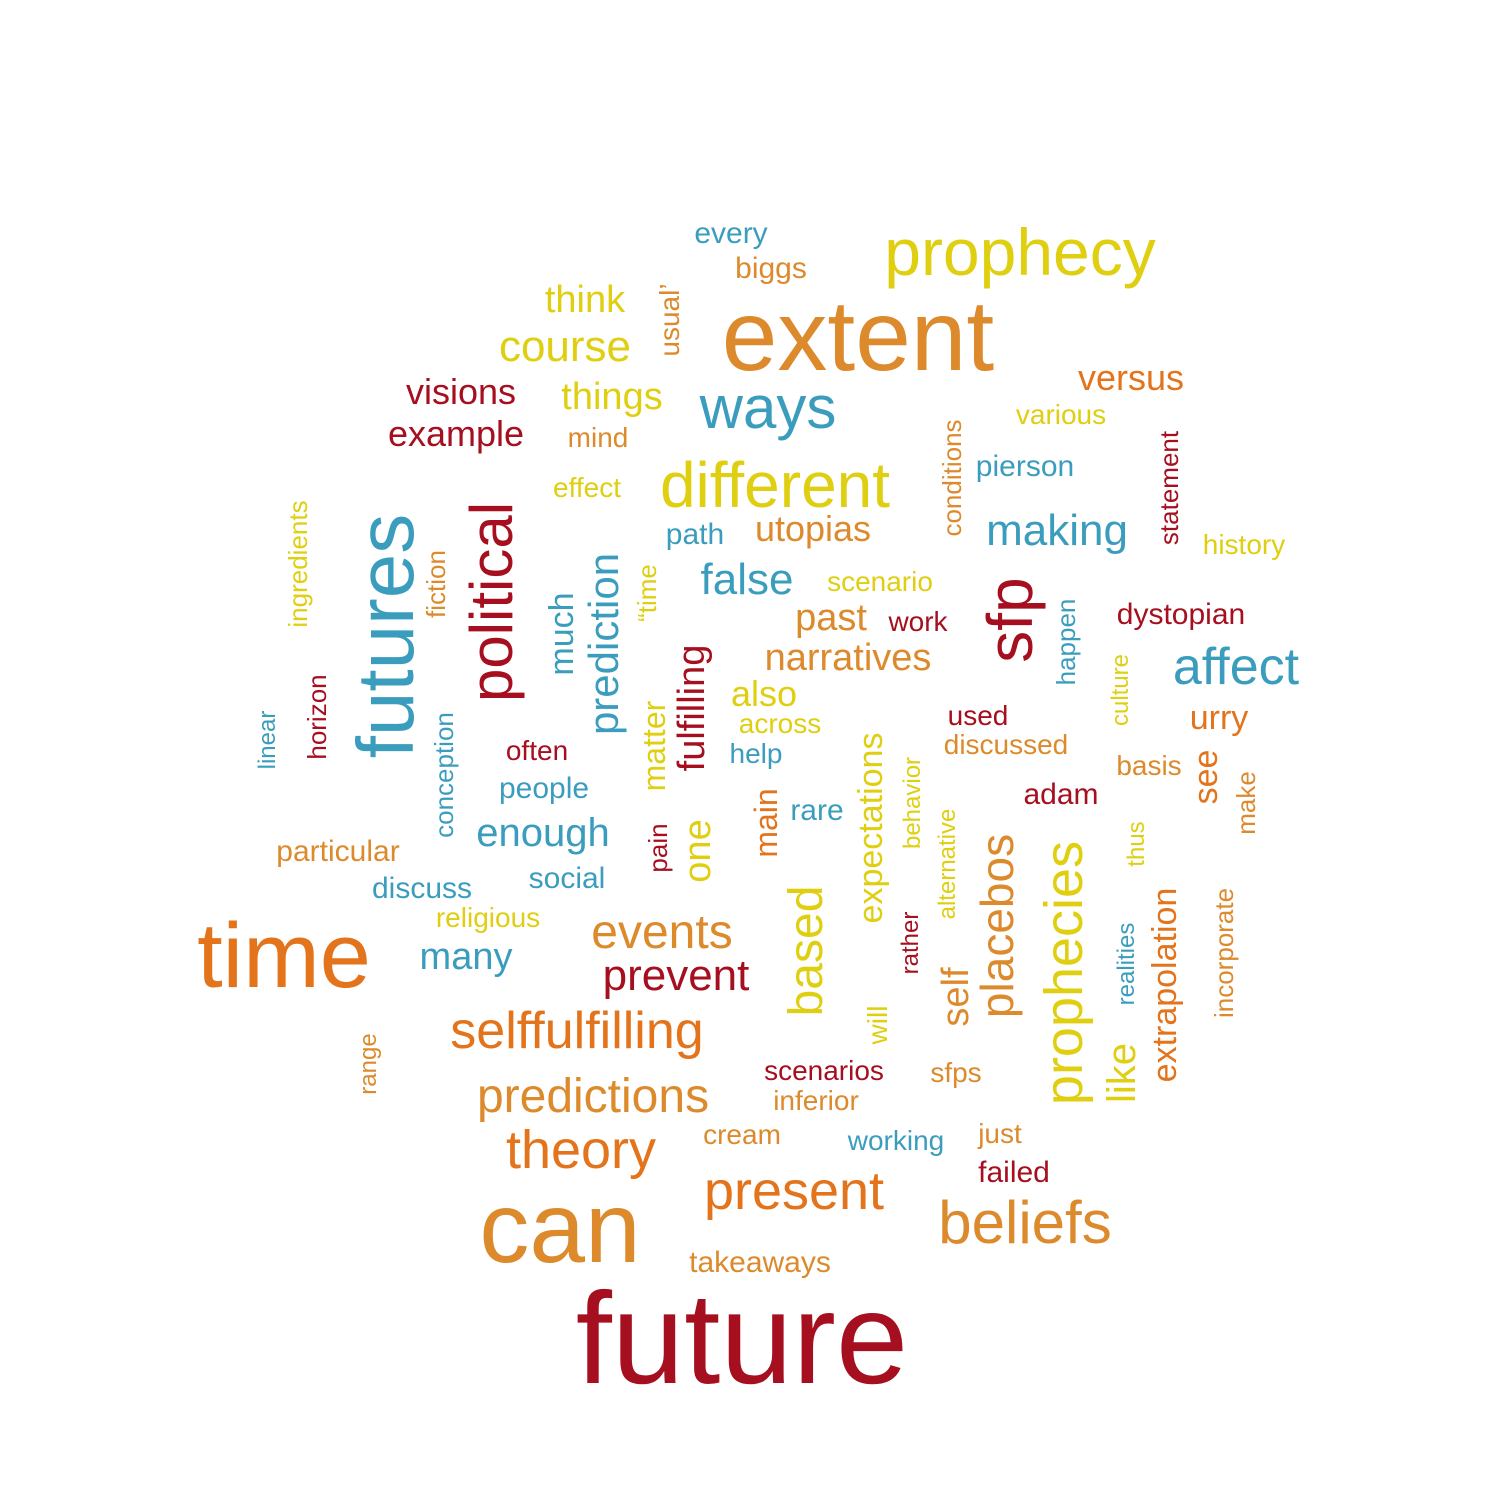  I want to click on word-biggs: biggs, so click(771, 268).